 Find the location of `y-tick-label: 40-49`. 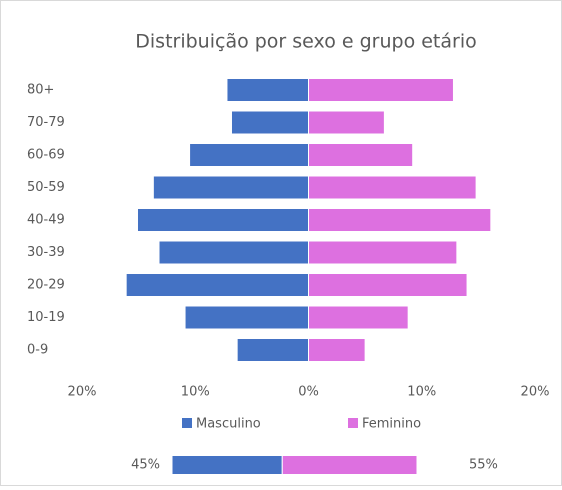

y-tick-label: 40-49 is located at coordinates (46, 220).